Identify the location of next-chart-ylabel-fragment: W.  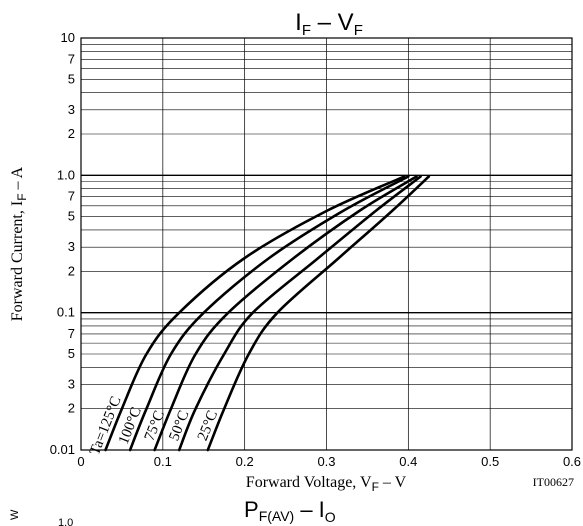
(15, 514).